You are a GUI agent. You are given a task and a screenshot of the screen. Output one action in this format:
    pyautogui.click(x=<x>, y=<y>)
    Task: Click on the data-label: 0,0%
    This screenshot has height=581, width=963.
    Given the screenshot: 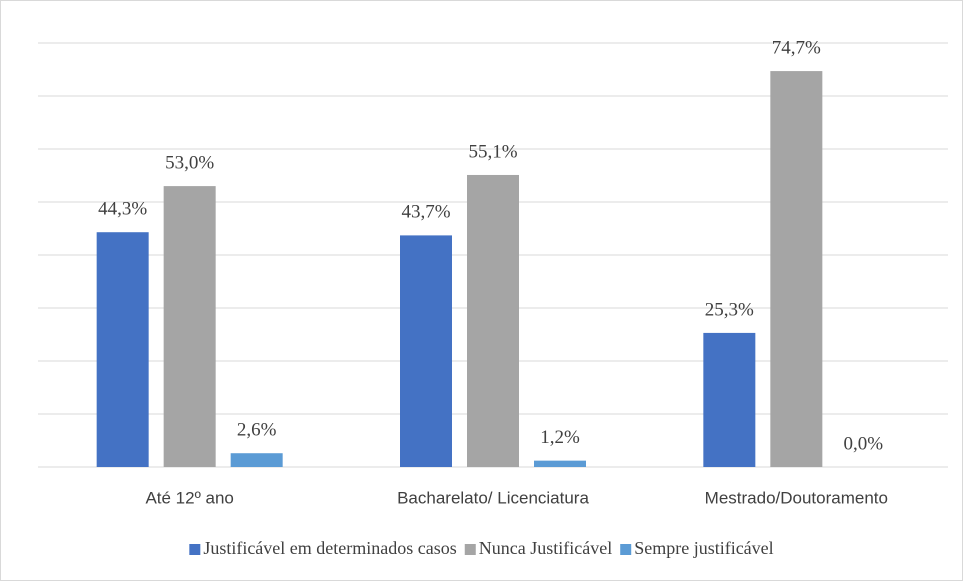 What is the action you would take?
    pyautogui.click(x=864, y=443)
    